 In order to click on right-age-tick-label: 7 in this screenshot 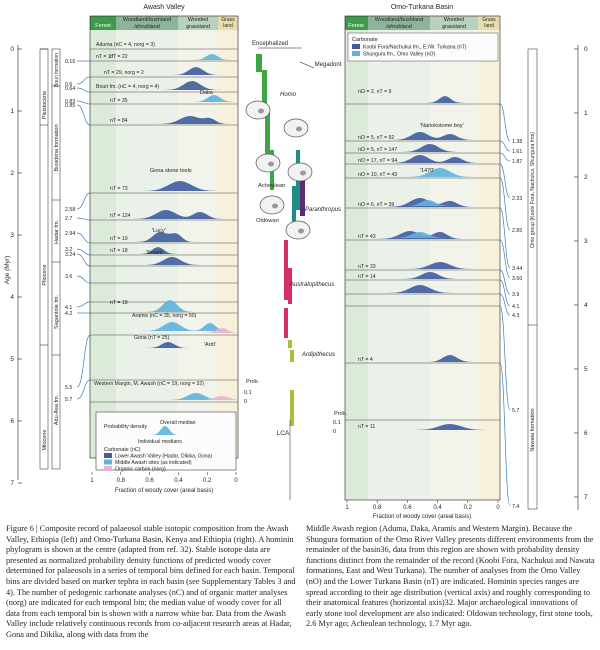, I will do `click(586, 497)`.